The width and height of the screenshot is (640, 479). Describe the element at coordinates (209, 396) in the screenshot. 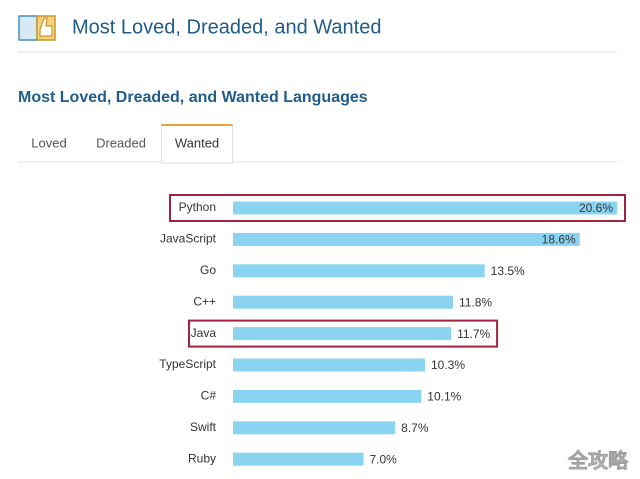

I see `category-label: C#` at that location.